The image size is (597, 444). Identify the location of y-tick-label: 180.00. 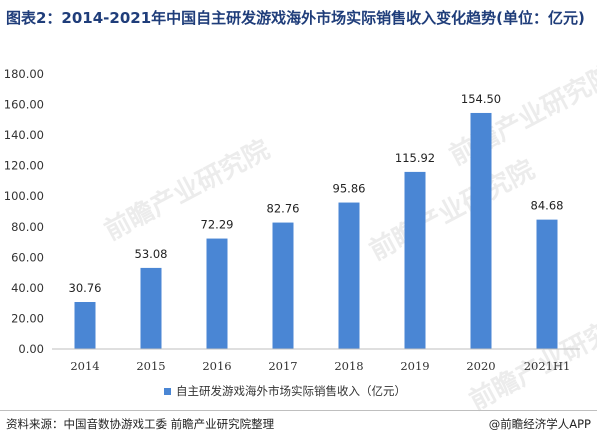
(24, 74).